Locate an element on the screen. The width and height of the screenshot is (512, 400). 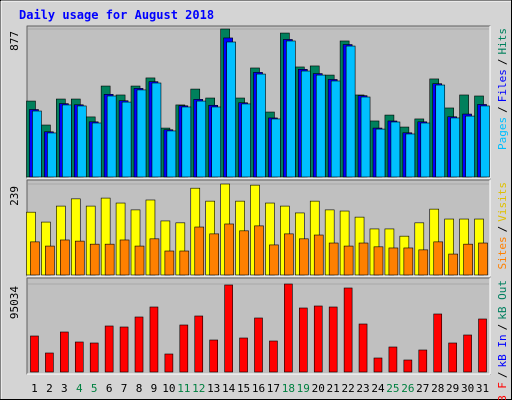
x-tick-label: 24 is located at coordinates (378, 388).